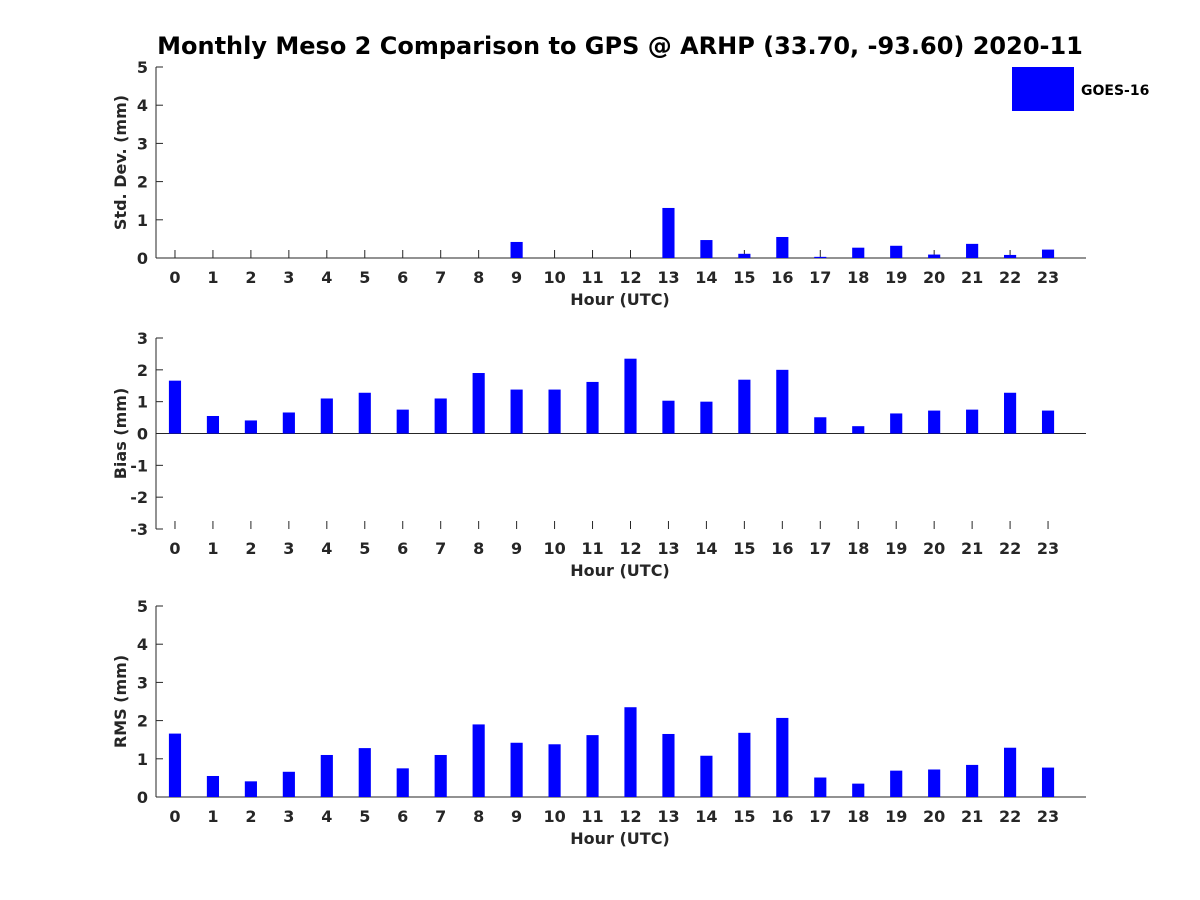  What do you see at coordinates (402, 816) in the screenshot?
I see `rms-x-tick-label: 6` at bounding box center [402, 816].